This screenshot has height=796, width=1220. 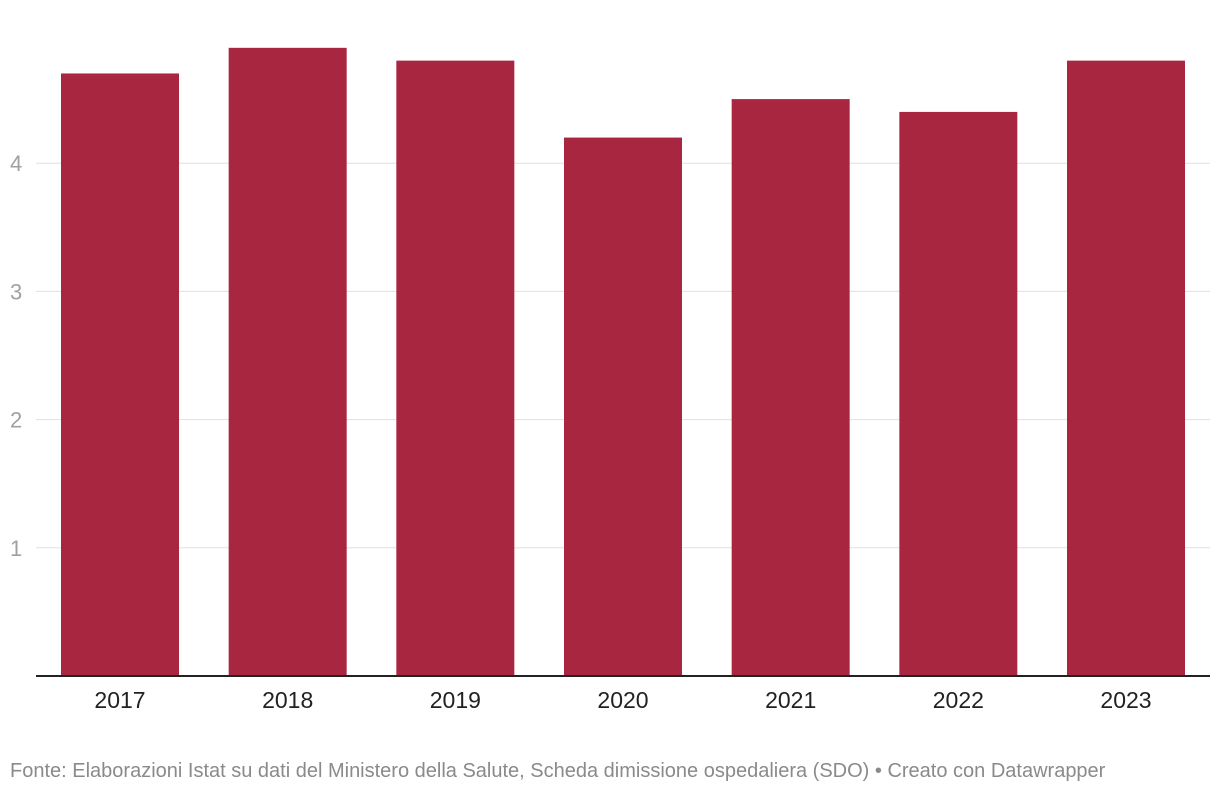 What do you see at coordinates (1126, 368) in the screenshot?
I see `bar-2023` at bounding box center [1126, 368].